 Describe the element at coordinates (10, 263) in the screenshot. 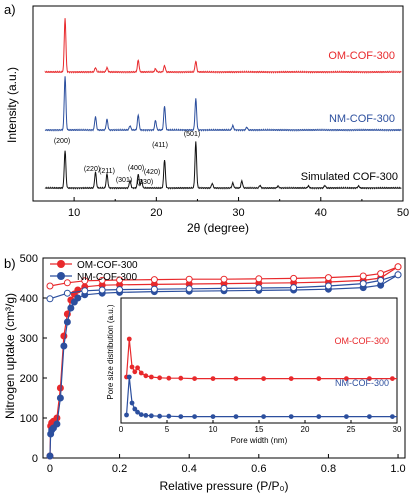

I see `panel-b-label: b)` at that location.